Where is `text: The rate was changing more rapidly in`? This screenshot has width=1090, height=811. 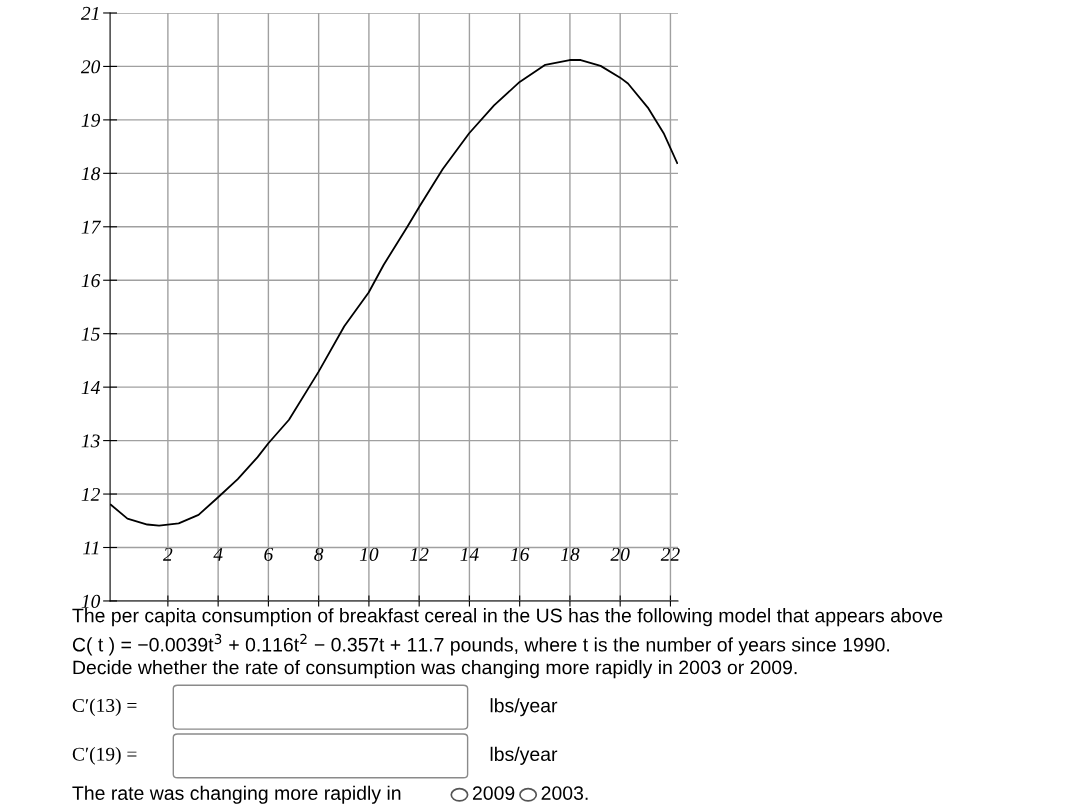
text: The rate was changing more rapidly in is located at coordinates (236, 794).